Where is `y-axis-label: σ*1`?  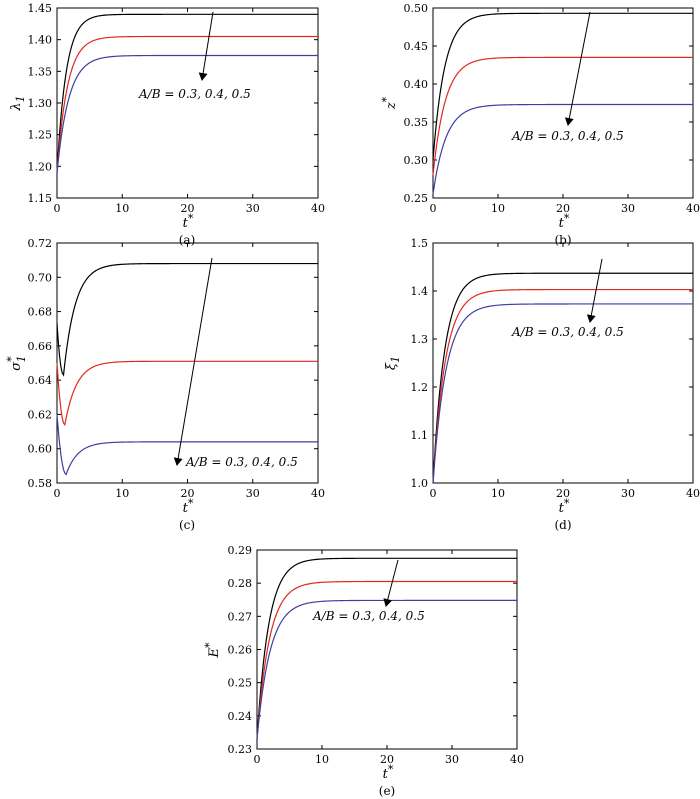 y-axis-label: σ*1 is located at coordinates (16, 362).